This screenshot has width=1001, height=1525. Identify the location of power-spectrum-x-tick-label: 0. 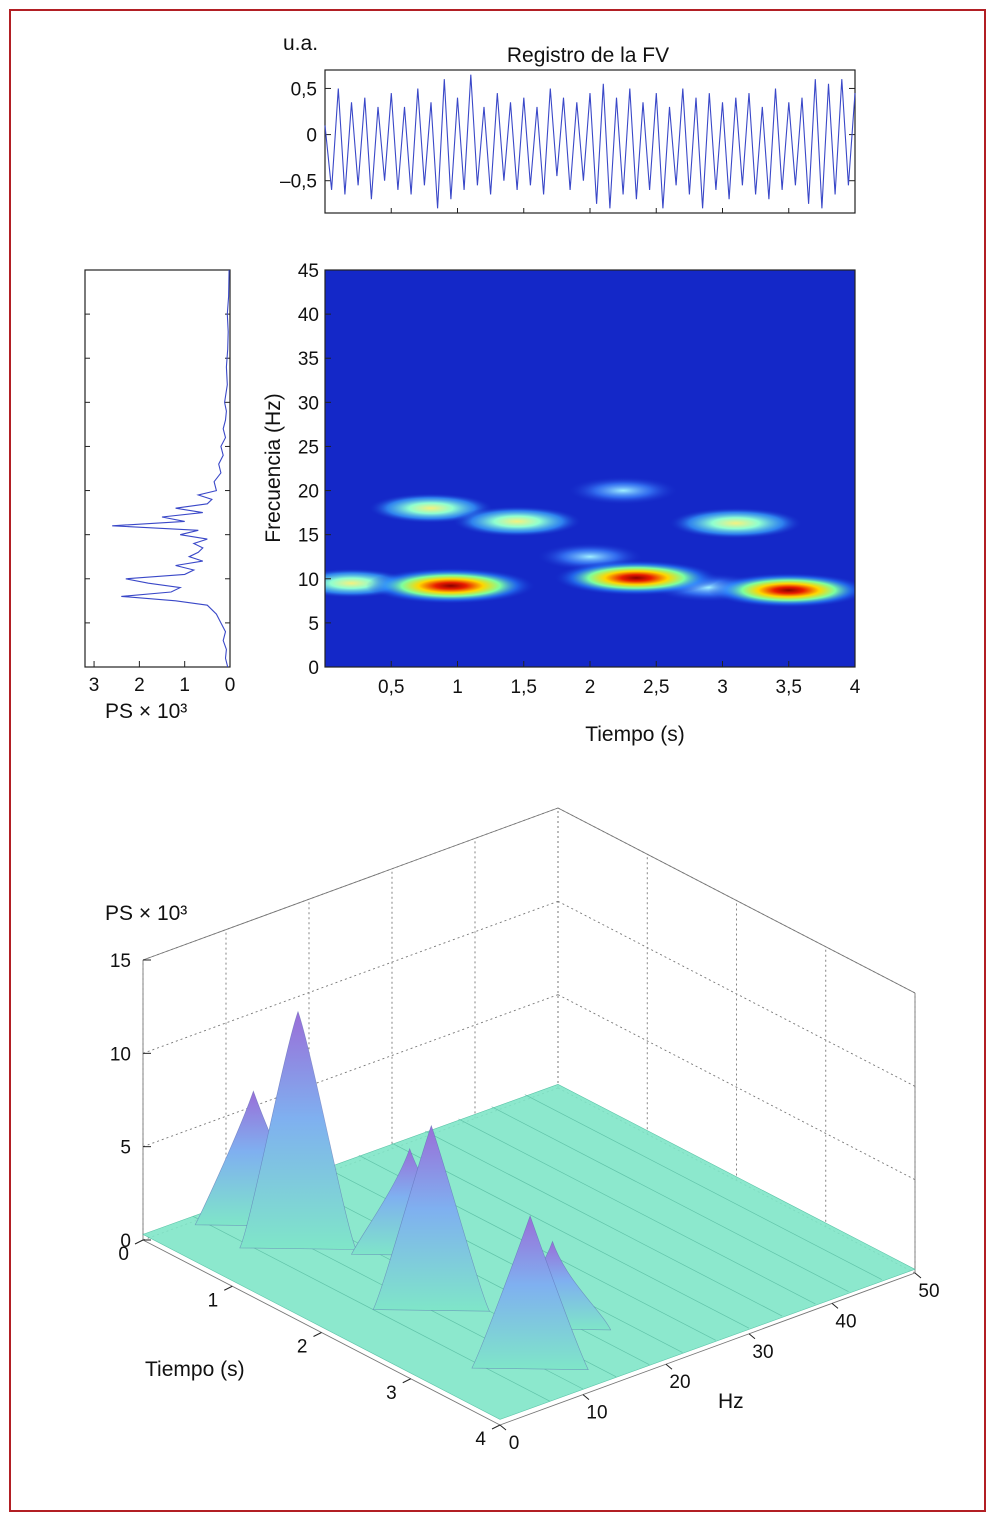
(230, 685).